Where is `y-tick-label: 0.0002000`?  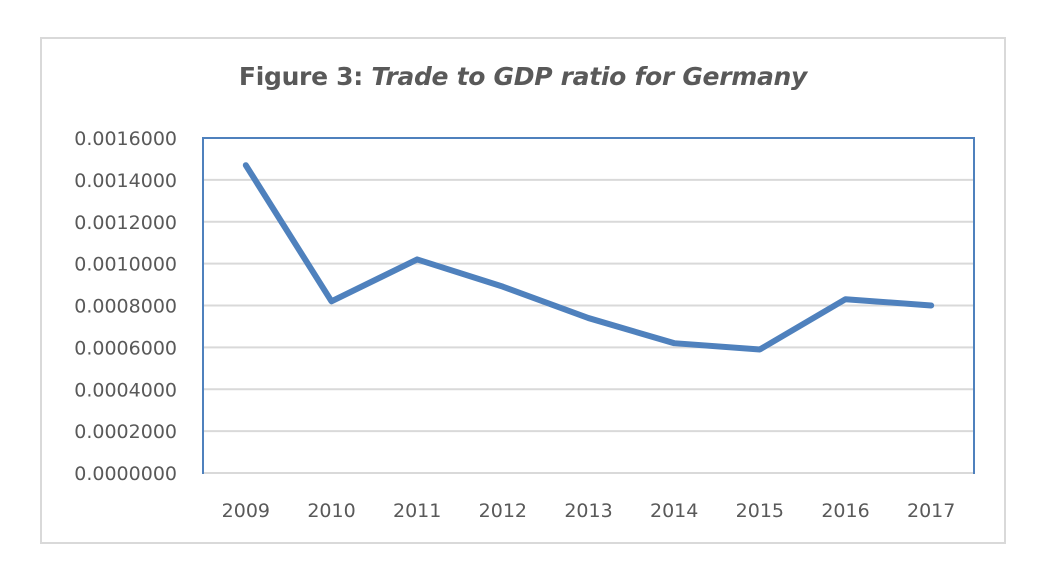 y-tick-label: 0.0002000 is located at coordinates (125, 432).